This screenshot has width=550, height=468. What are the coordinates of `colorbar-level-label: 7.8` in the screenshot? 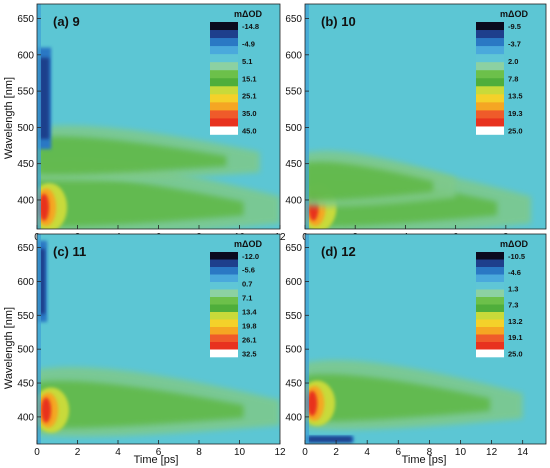 It's located at (513, 78).